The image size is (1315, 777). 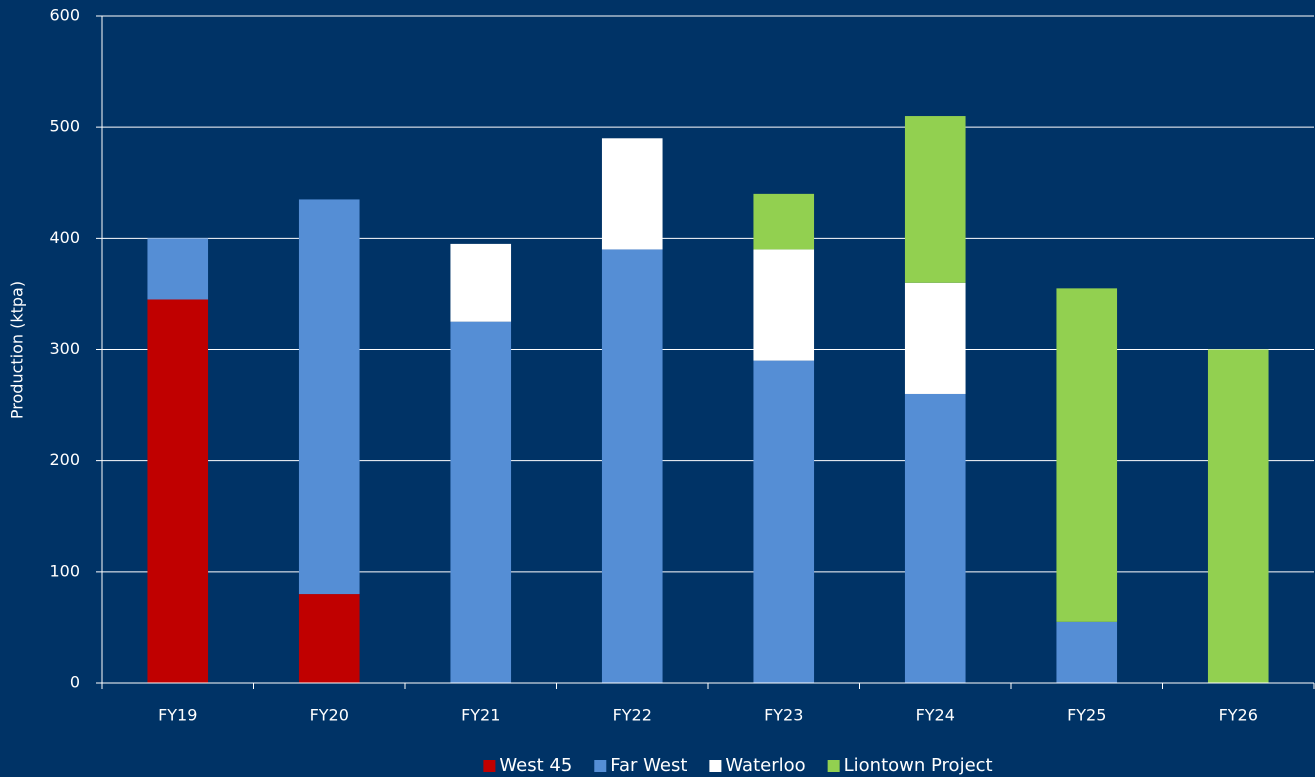 I want to click on legend-label: Far West, so click(x=648, y=765).